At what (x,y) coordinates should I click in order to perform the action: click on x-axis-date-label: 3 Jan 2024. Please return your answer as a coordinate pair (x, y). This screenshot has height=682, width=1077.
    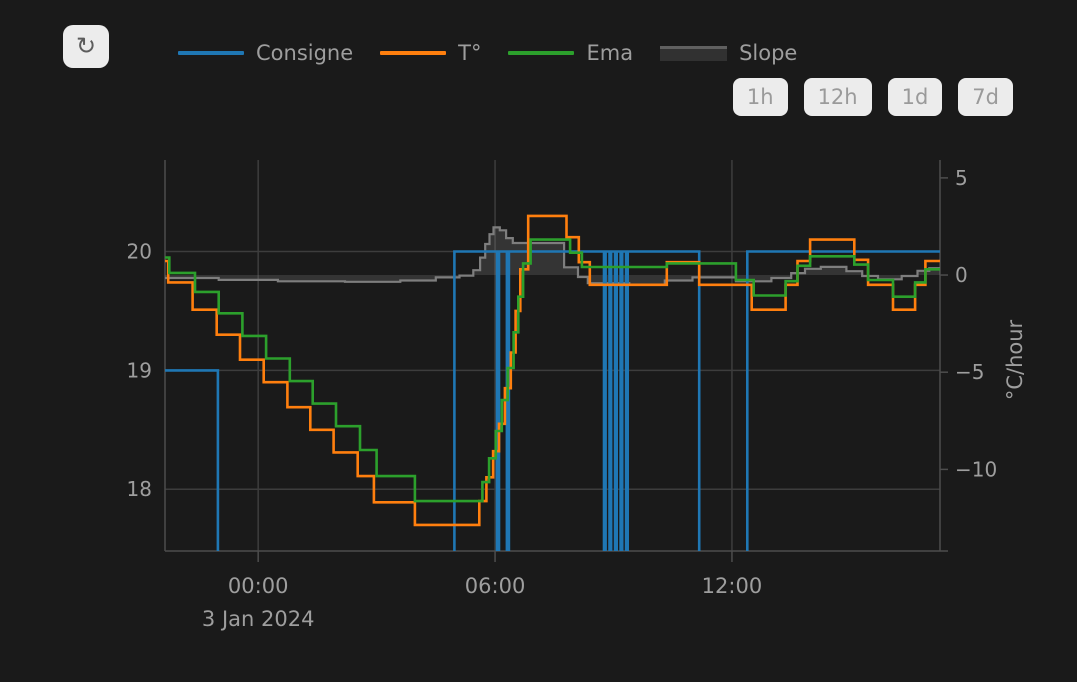
    Looking at the image, I should click on (258, 619).